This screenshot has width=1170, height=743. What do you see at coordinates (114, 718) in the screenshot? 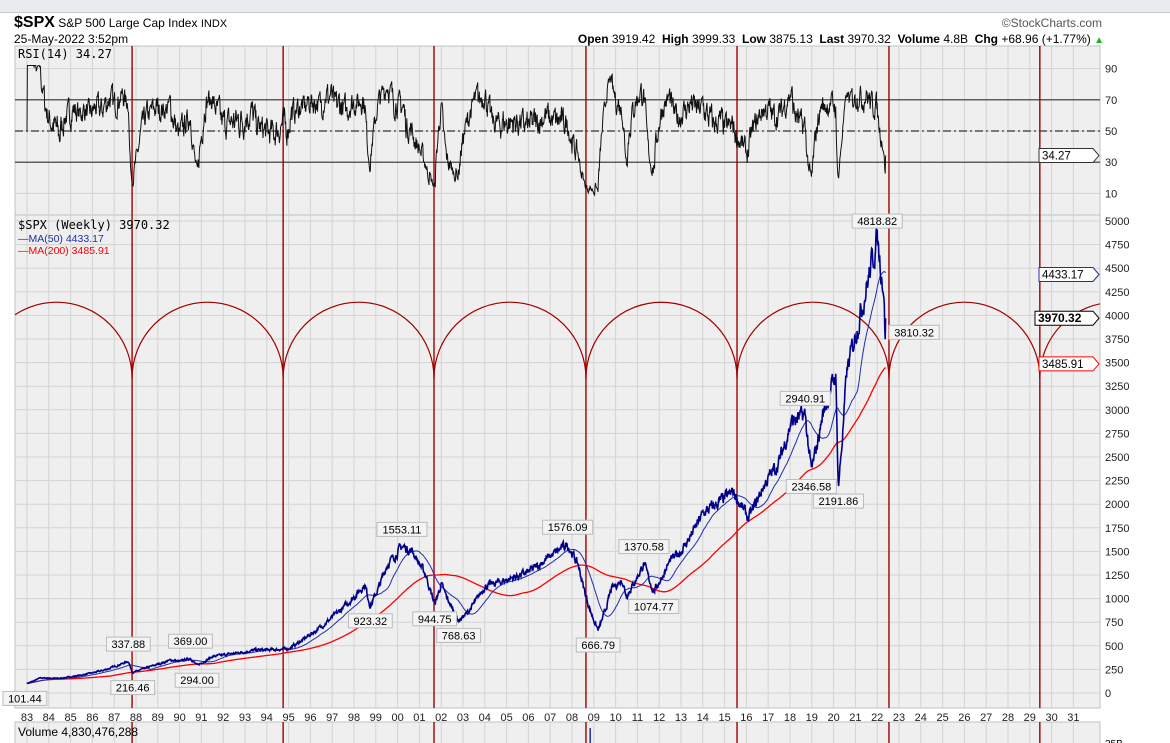
I see `year-tick-label: 87` at bounding box center [114, 718].